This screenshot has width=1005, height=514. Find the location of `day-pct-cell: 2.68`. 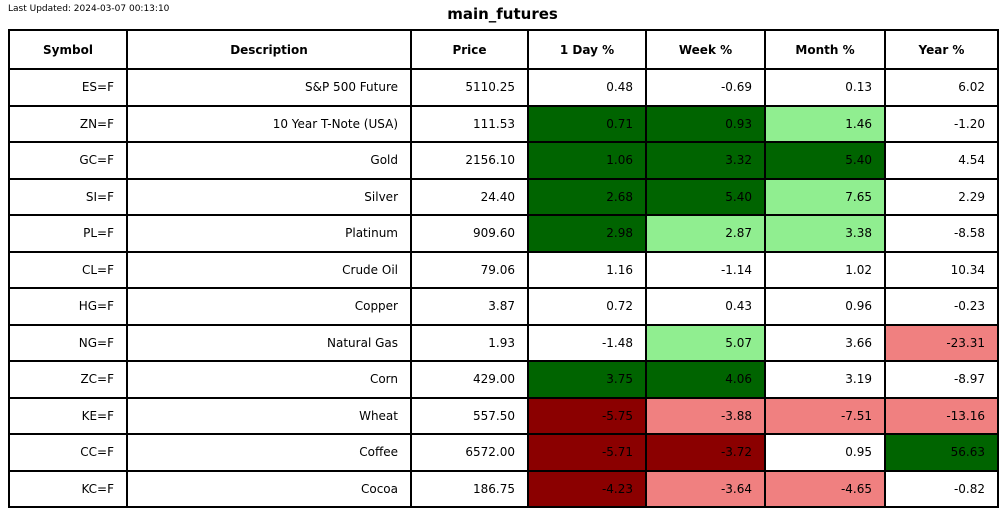

day-pct-cell: 2.68 is located at coordinates (587, 196).